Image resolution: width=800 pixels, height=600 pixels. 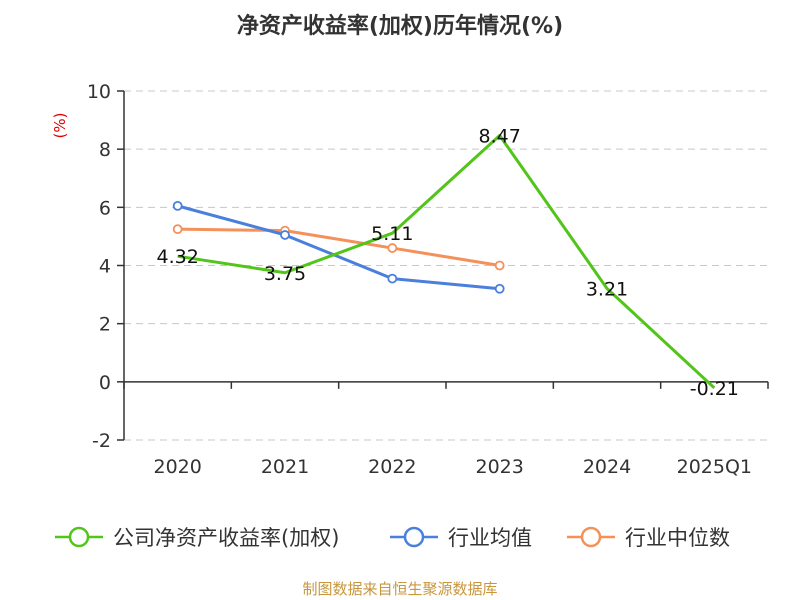 I want to click on legend: 公司净资产收益率(加权) 行业均值 行业中位数, so click(x=392, y=538).